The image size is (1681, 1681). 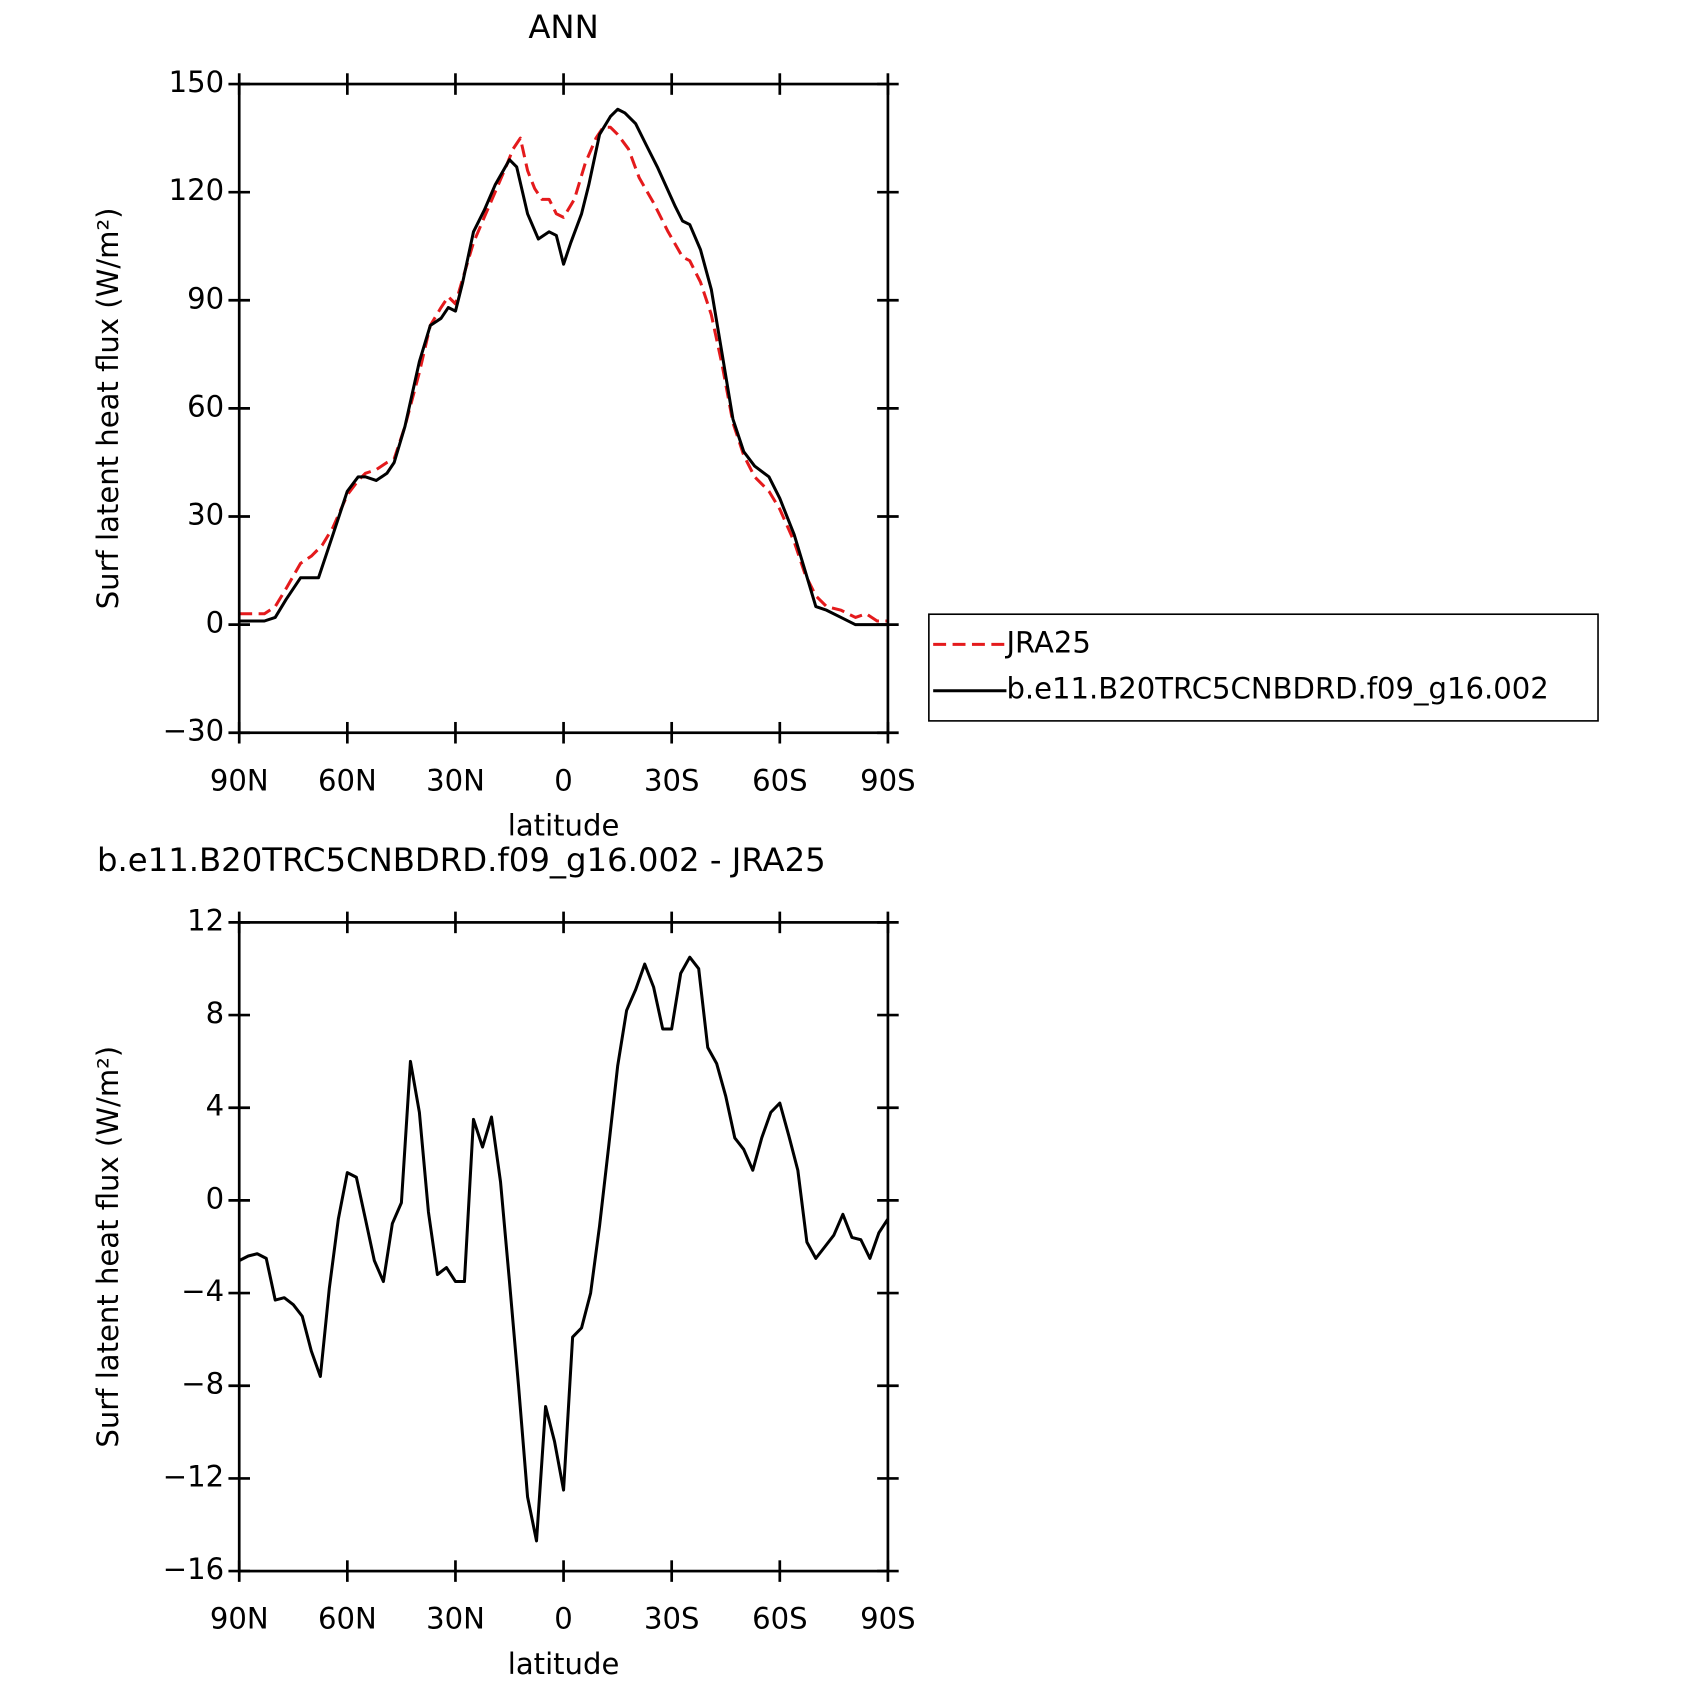 I want to click on legend-label: b.e11.B20TRC5CNBDRD.f09_g16.002, so click(x=1277, y=689).